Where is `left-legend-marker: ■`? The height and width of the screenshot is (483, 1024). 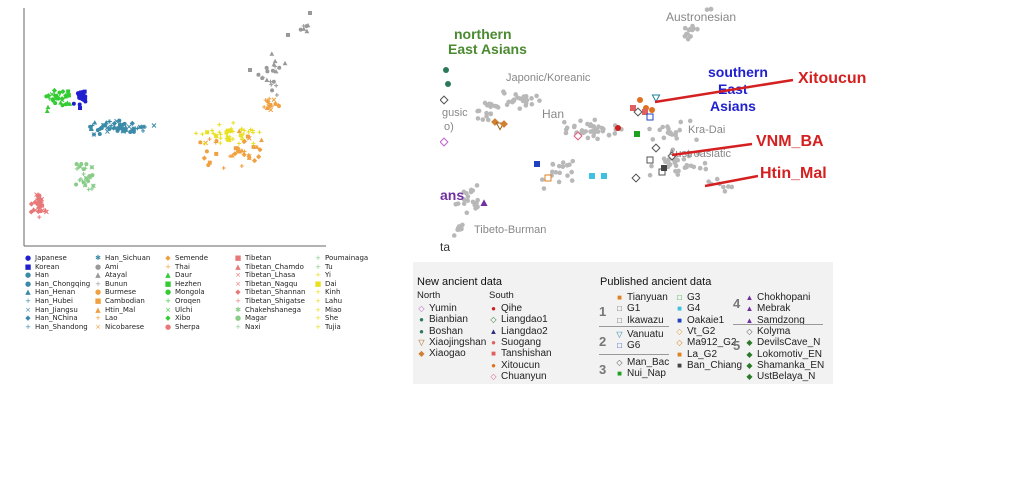
left-legend-marker: ■ is located at coordinates (238, 258).